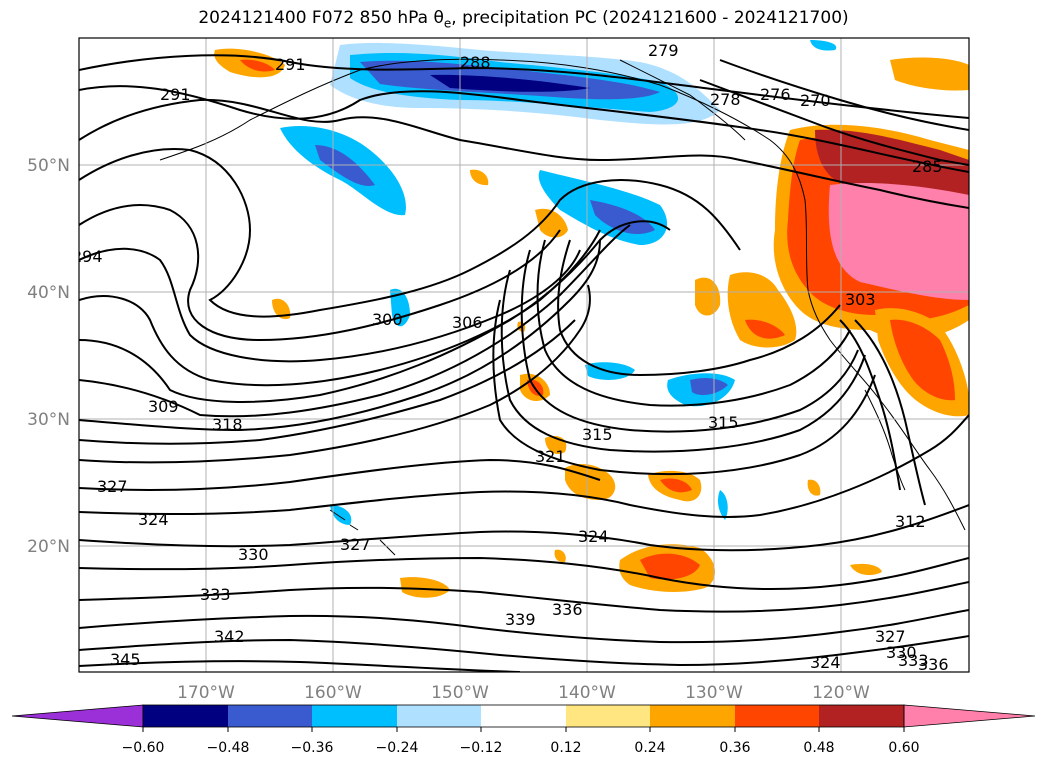 The image size is (1047, 767). What do you see at coordinates (520, 619) in the screenshot?
I see `contour-label: 339` at bounding box center [520, 619].